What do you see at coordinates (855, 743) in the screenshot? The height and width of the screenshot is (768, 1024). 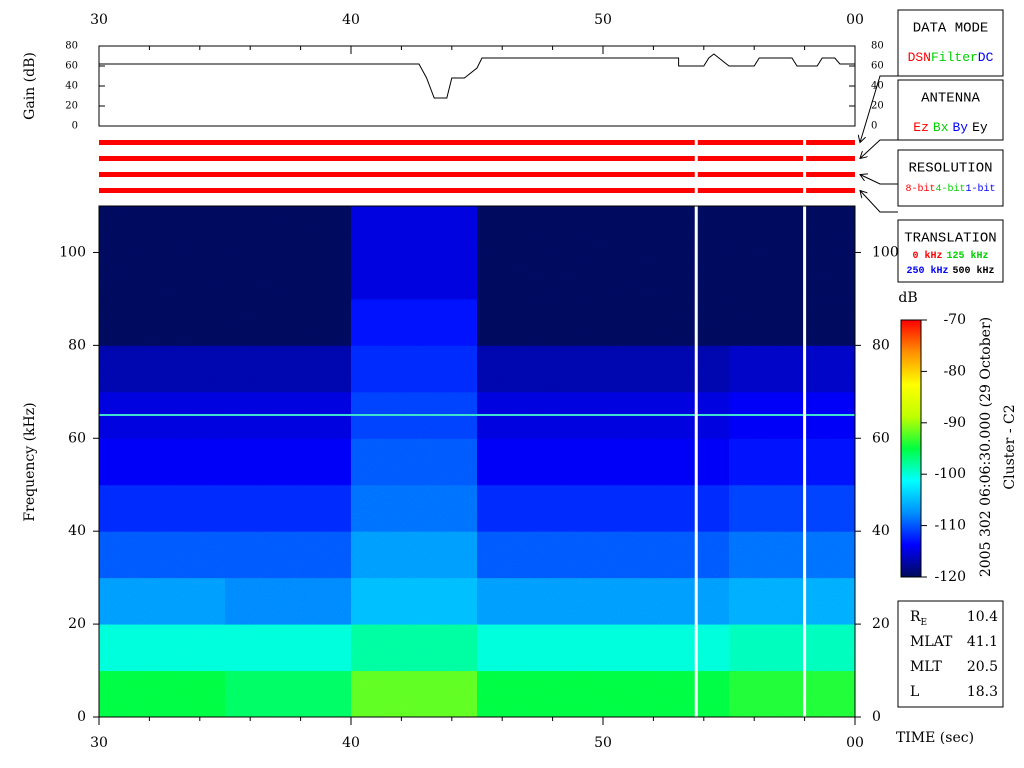 I see `x-tick-label: 00` at bounding box center [855, 743].